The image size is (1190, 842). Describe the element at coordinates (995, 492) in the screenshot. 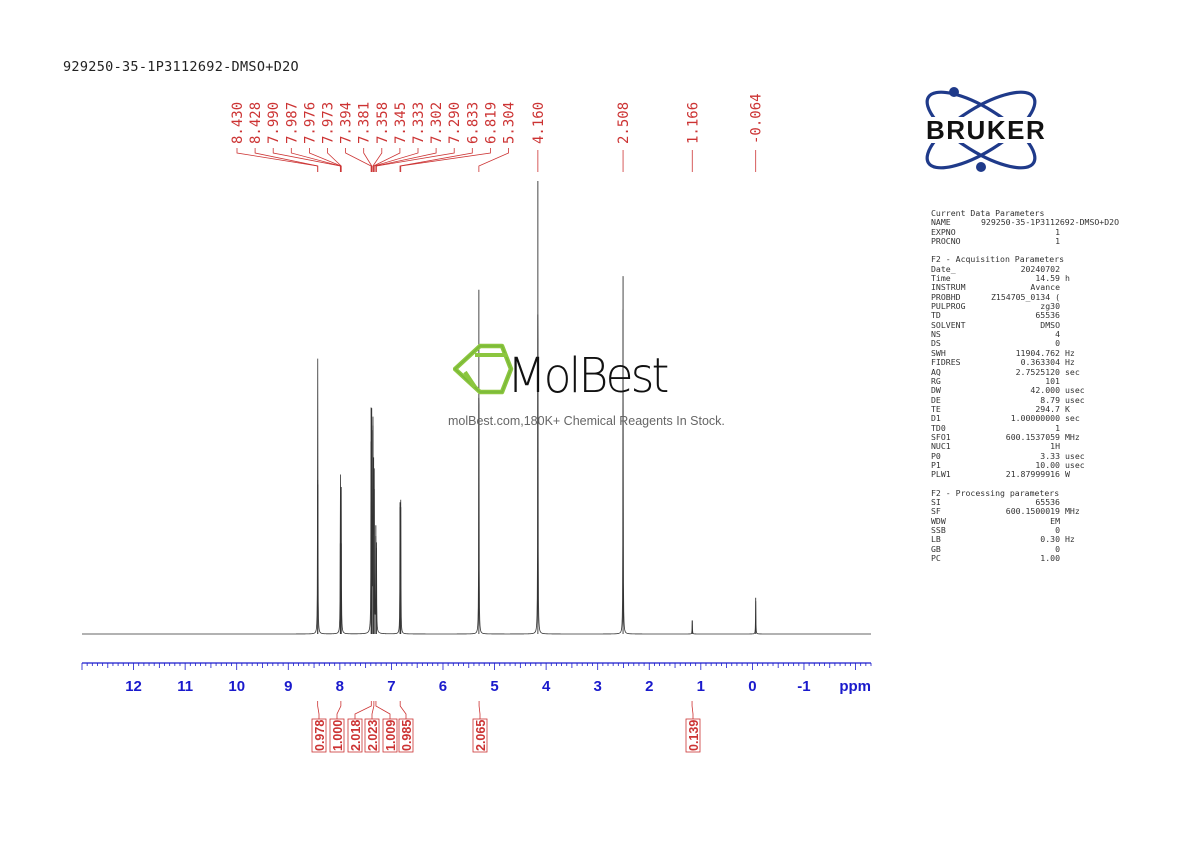

I see `param-key: F2 - Processing parameters` at that location.